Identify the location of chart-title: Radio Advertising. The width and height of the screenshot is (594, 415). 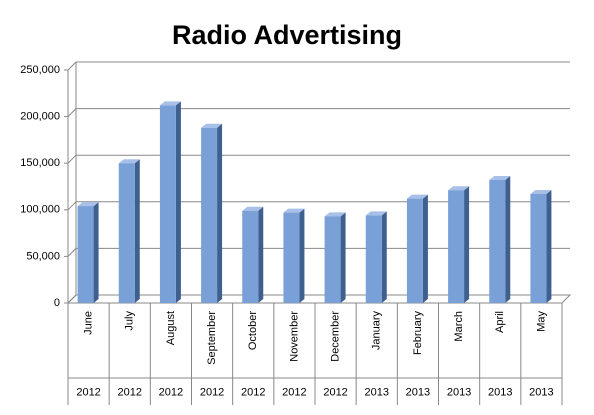
(287, 35).